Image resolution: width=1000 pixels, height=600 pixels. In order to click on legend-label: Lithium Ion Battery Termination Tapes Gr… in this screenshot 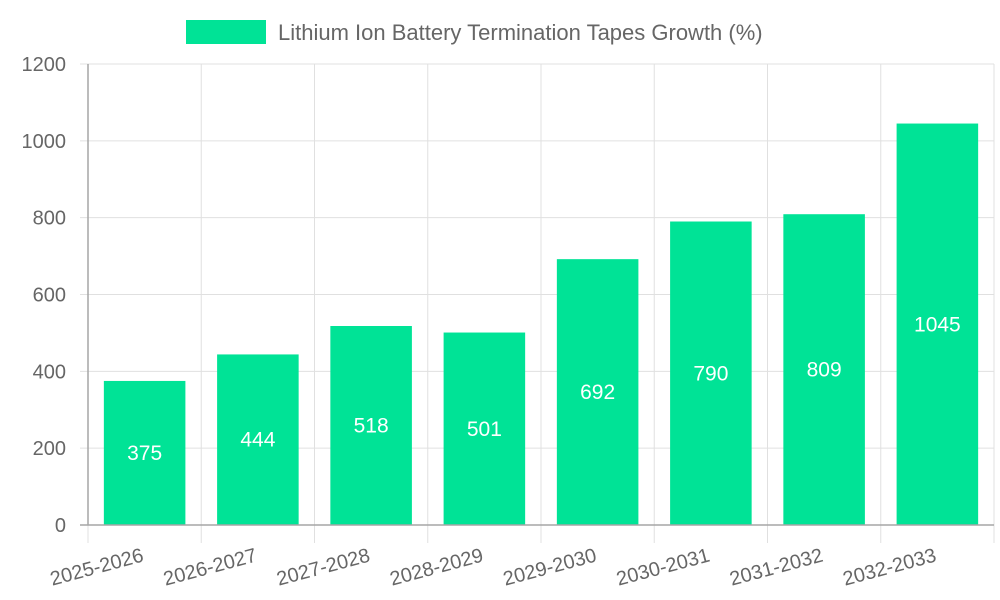, I will do `click(520, 32)`.